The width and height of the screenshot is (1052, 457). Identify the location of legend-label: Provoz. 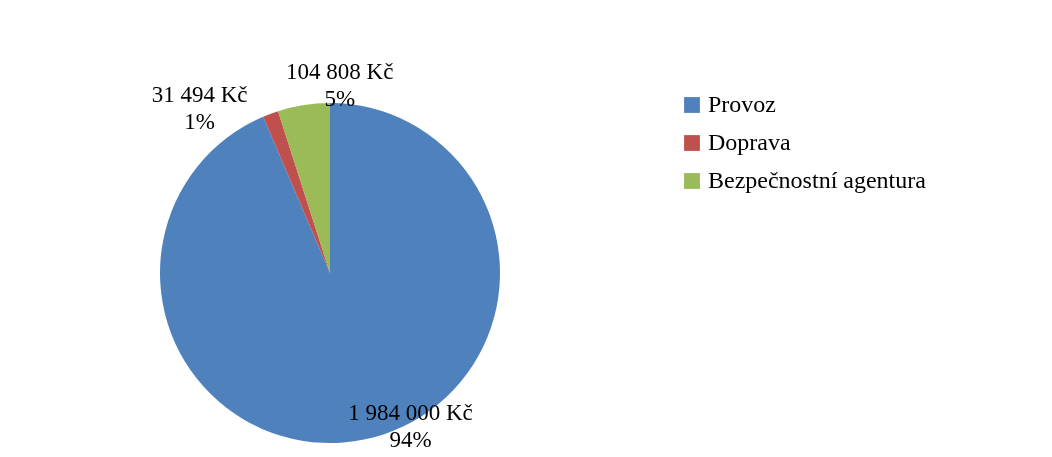
(742, 104).